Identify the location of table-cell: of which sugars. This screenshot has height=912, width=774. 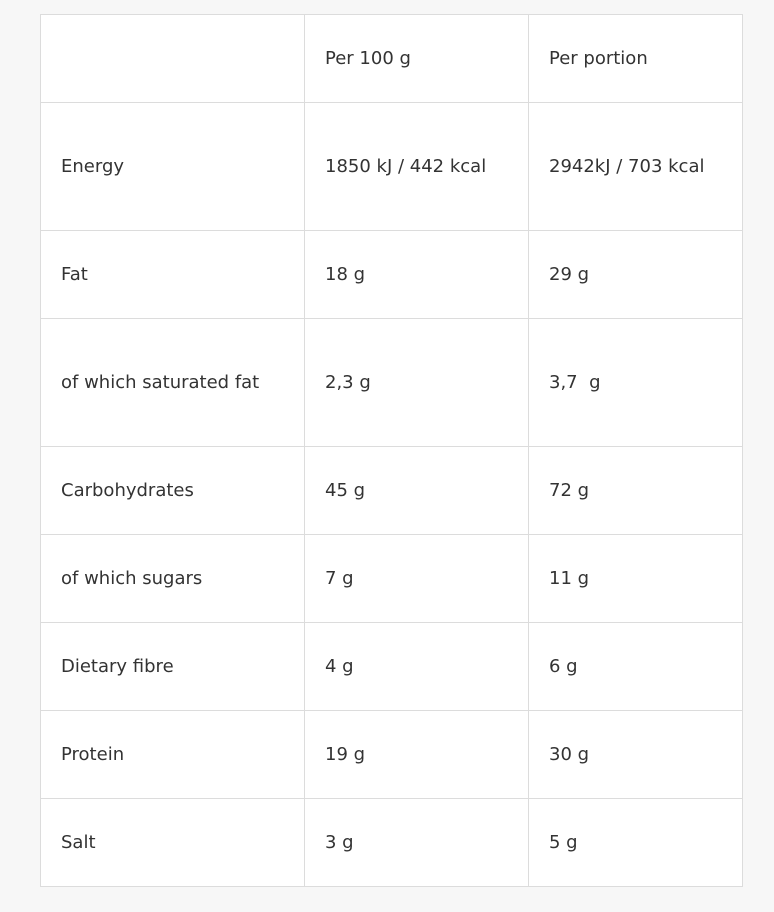
(172, 578).